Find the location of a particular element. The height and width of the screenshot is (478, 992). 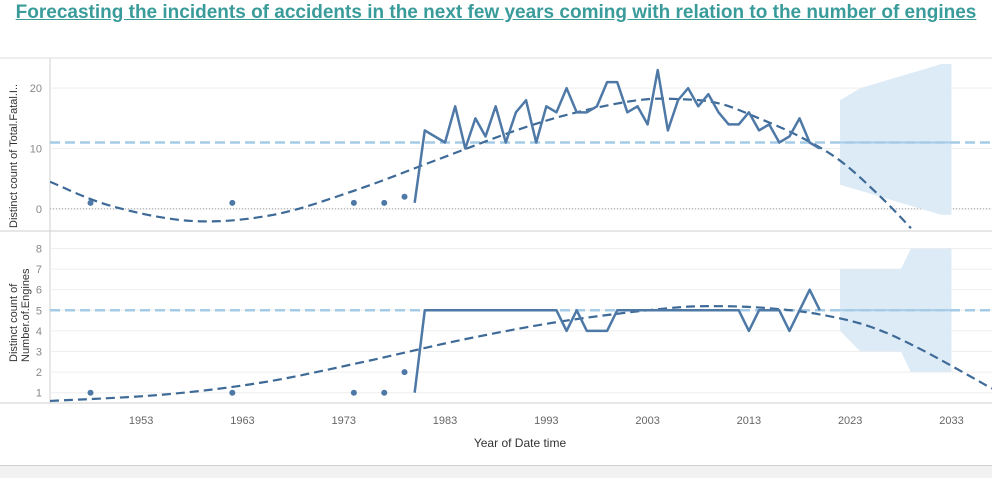

y-tick-label-bottom-1: 1 is located at coordinates (39, 394).